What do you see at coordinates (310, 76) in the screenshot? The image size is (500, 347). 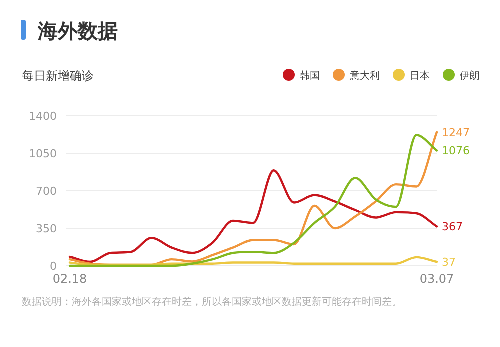 I see `legend-label: 韩国` at bounding box center [310, 76].